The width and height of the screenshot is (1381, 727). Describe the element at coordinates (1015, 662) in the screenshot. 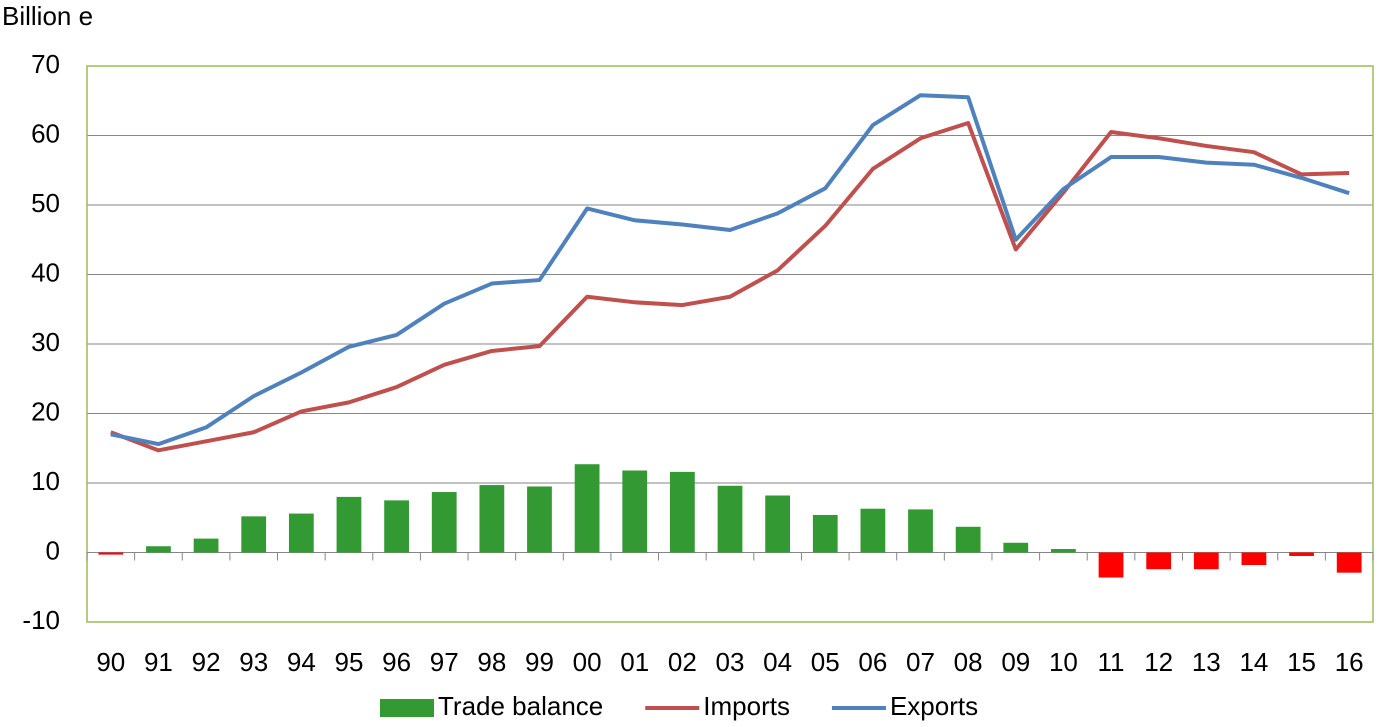

I see `x-tick-label: 09` at that location.